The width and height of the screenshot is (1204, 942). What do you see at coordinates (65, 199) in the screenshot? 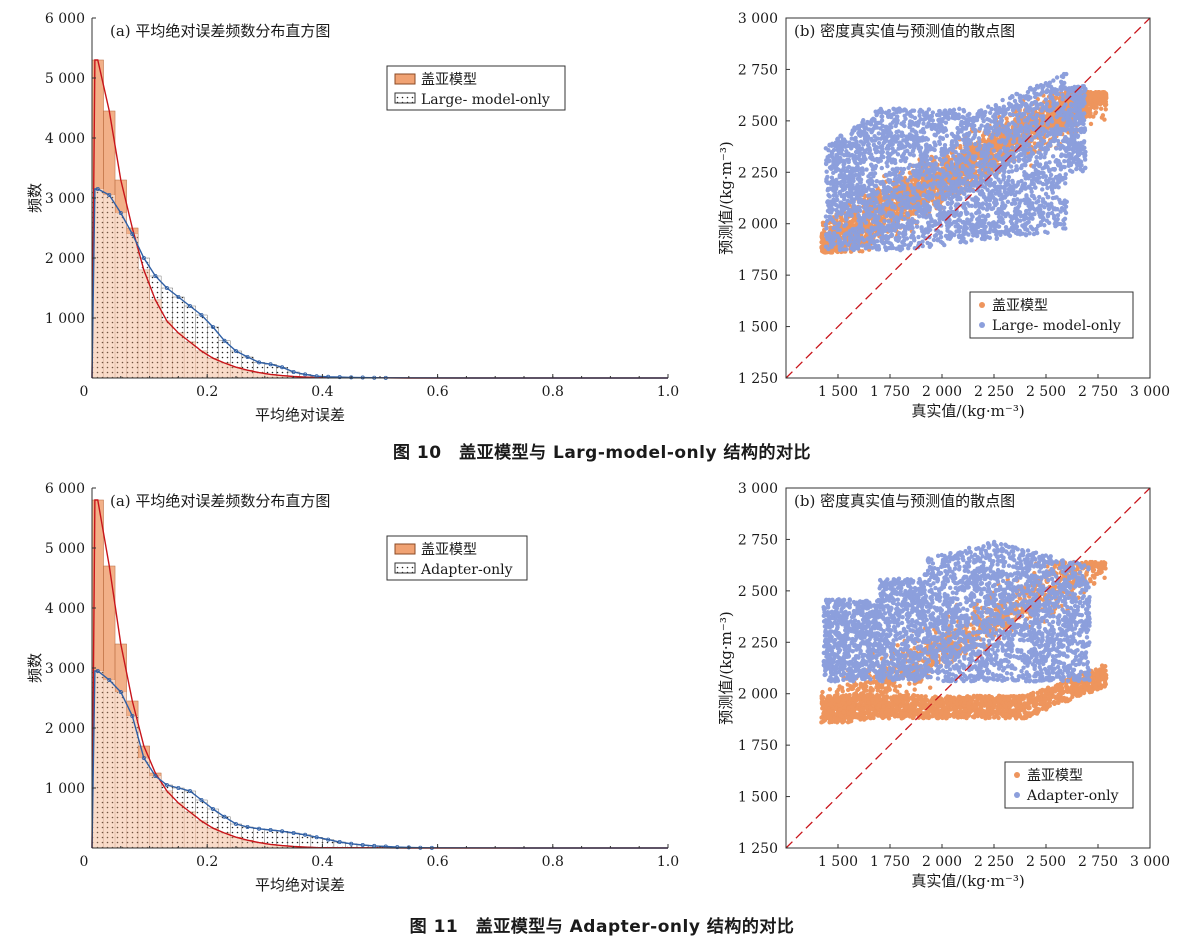
I see `y-tick-label: 3 000` at bounding box center [65, 199].